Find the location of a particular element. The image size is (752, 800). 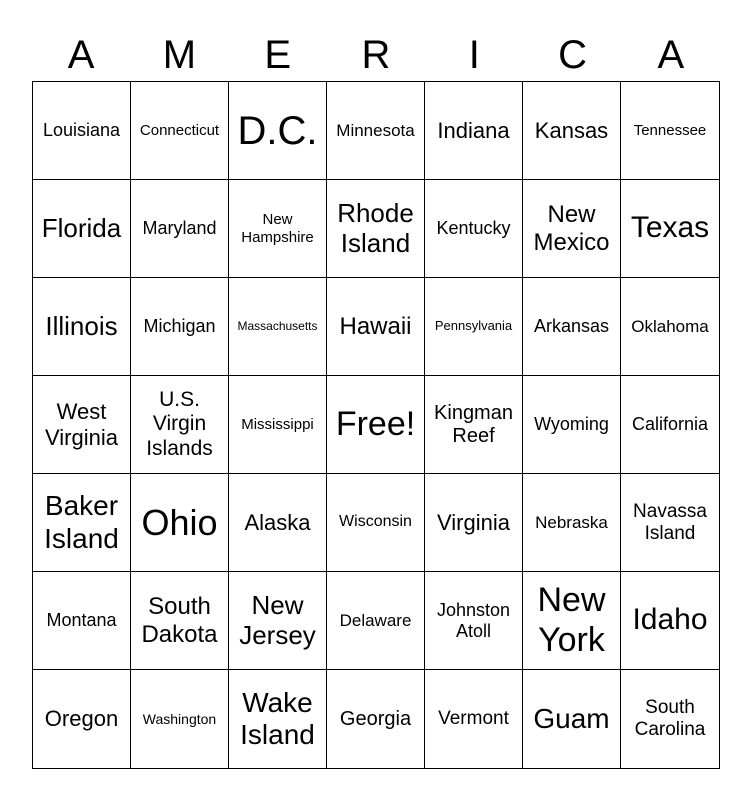

cell-label: New York is located at coordinates (571, 620).